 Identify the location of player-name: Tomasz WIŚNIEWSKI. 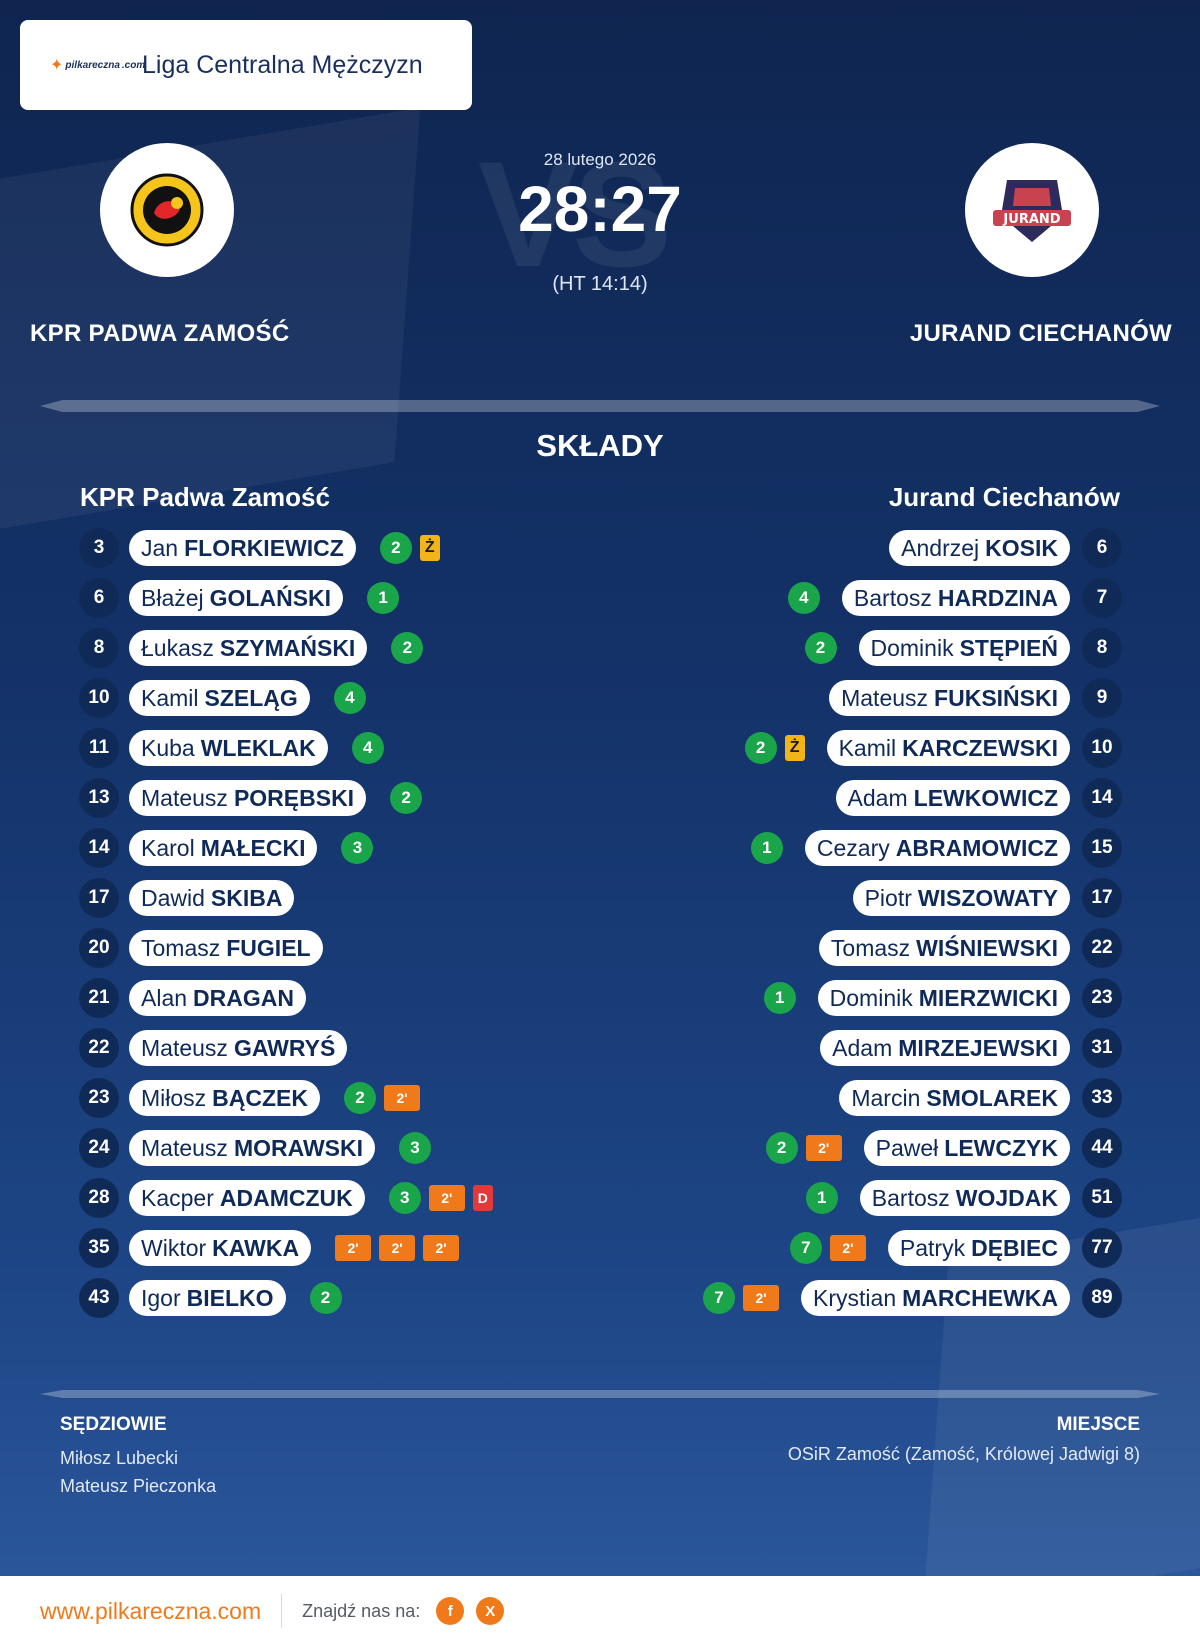
(944, 948).